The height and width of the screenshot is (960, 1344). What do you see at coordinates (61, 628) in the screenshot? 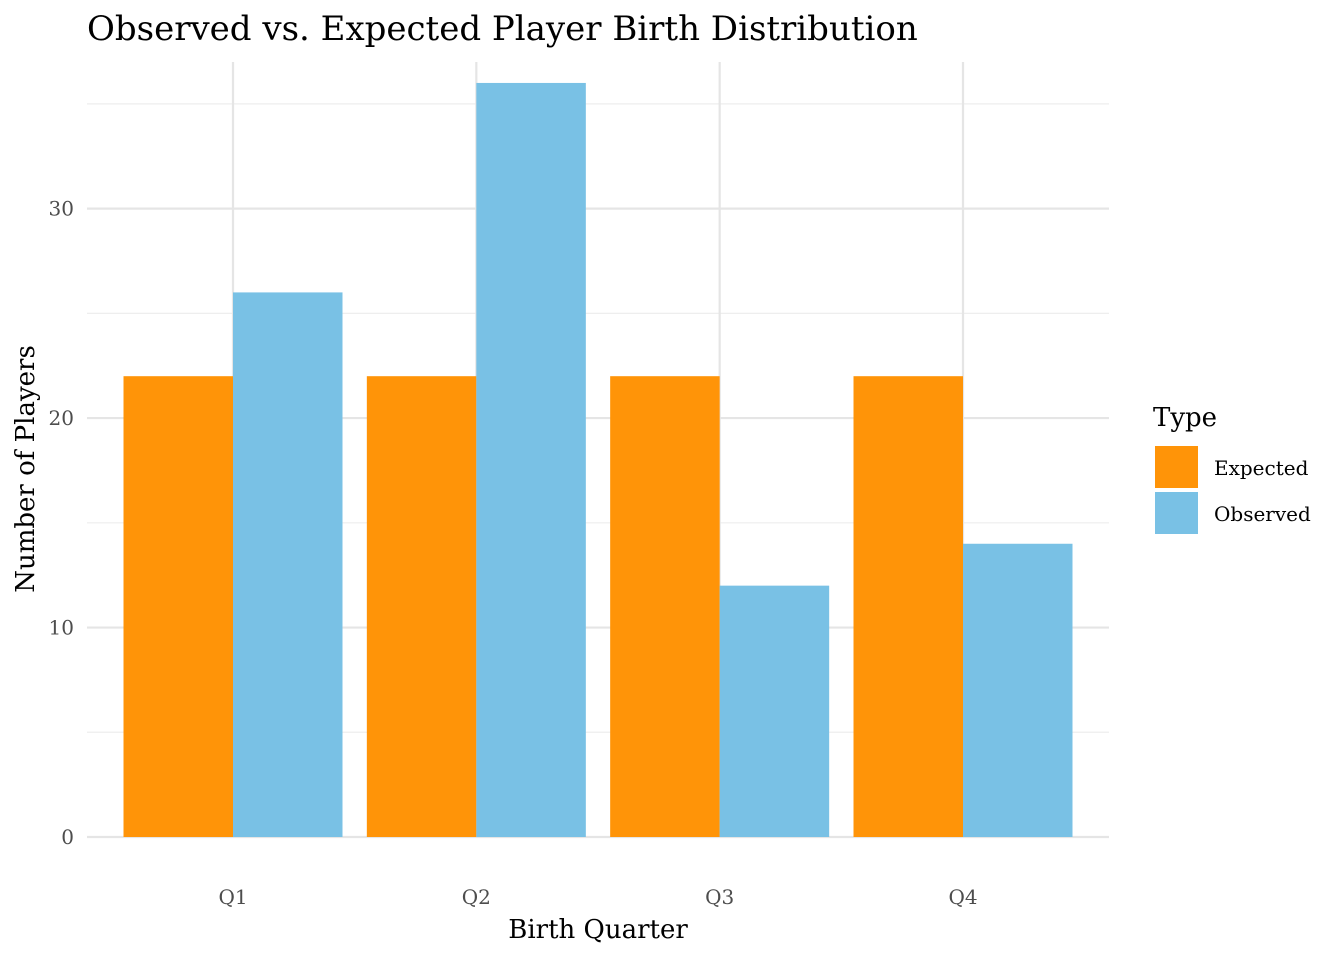
I see `y-tick-label: 10` at bounding box center [61, 628].